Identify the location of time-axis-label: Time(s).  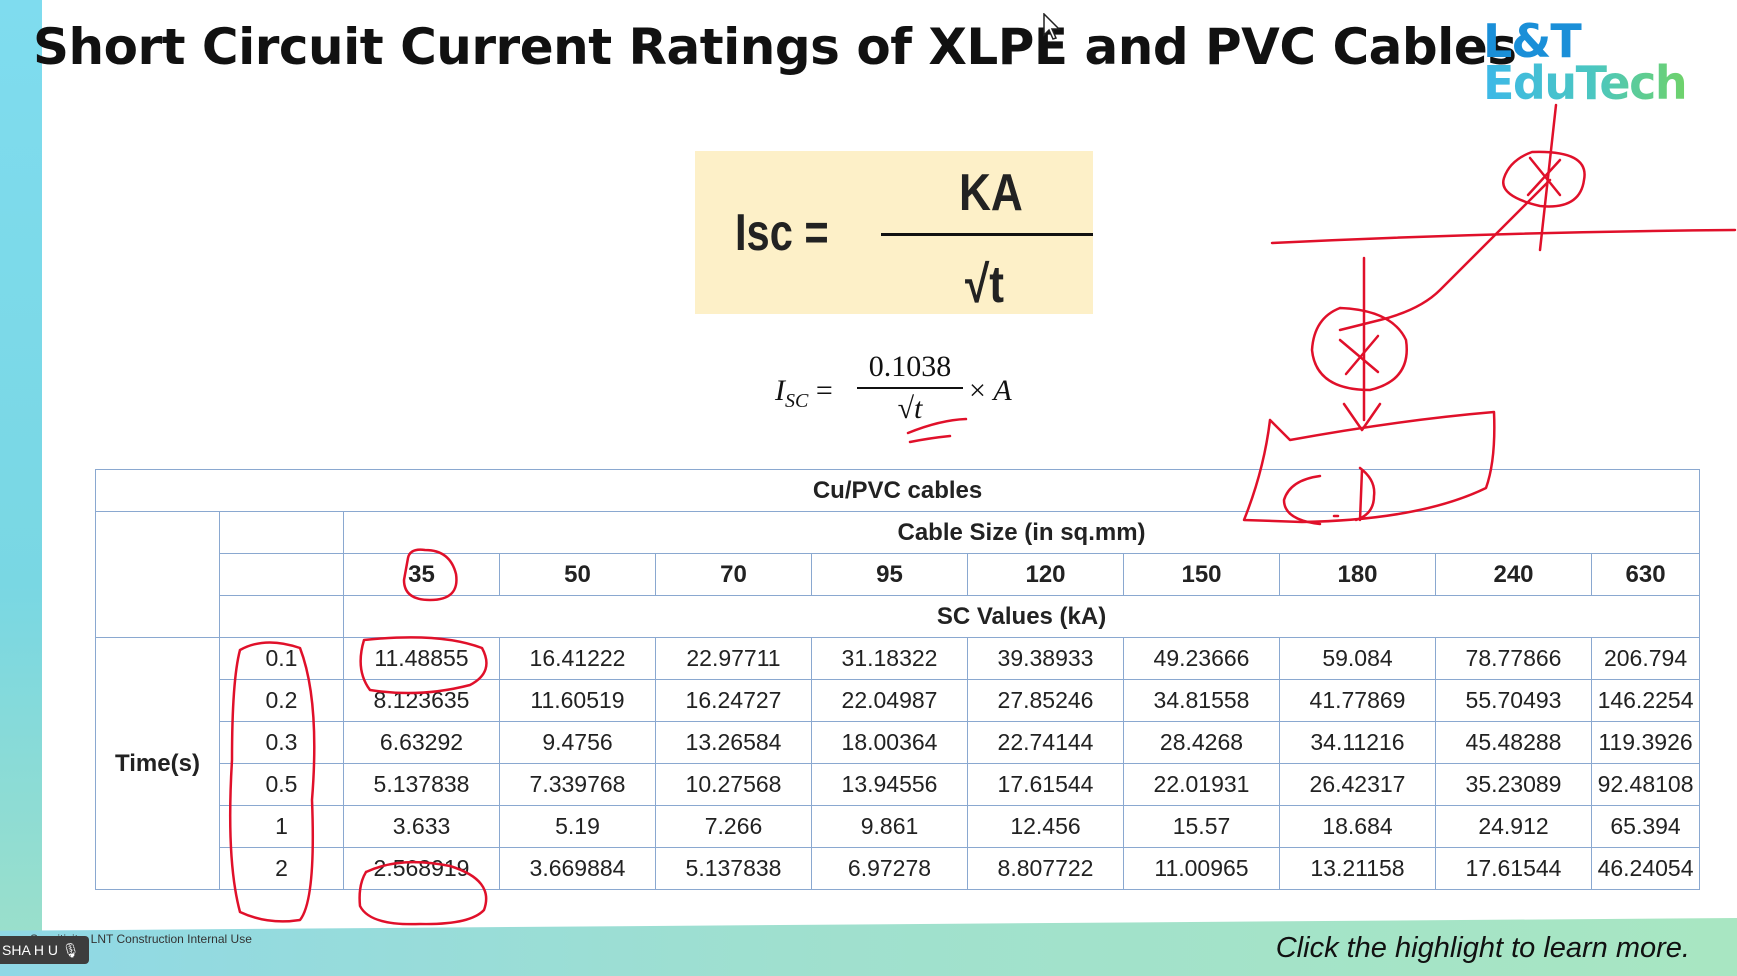
(157, 763).